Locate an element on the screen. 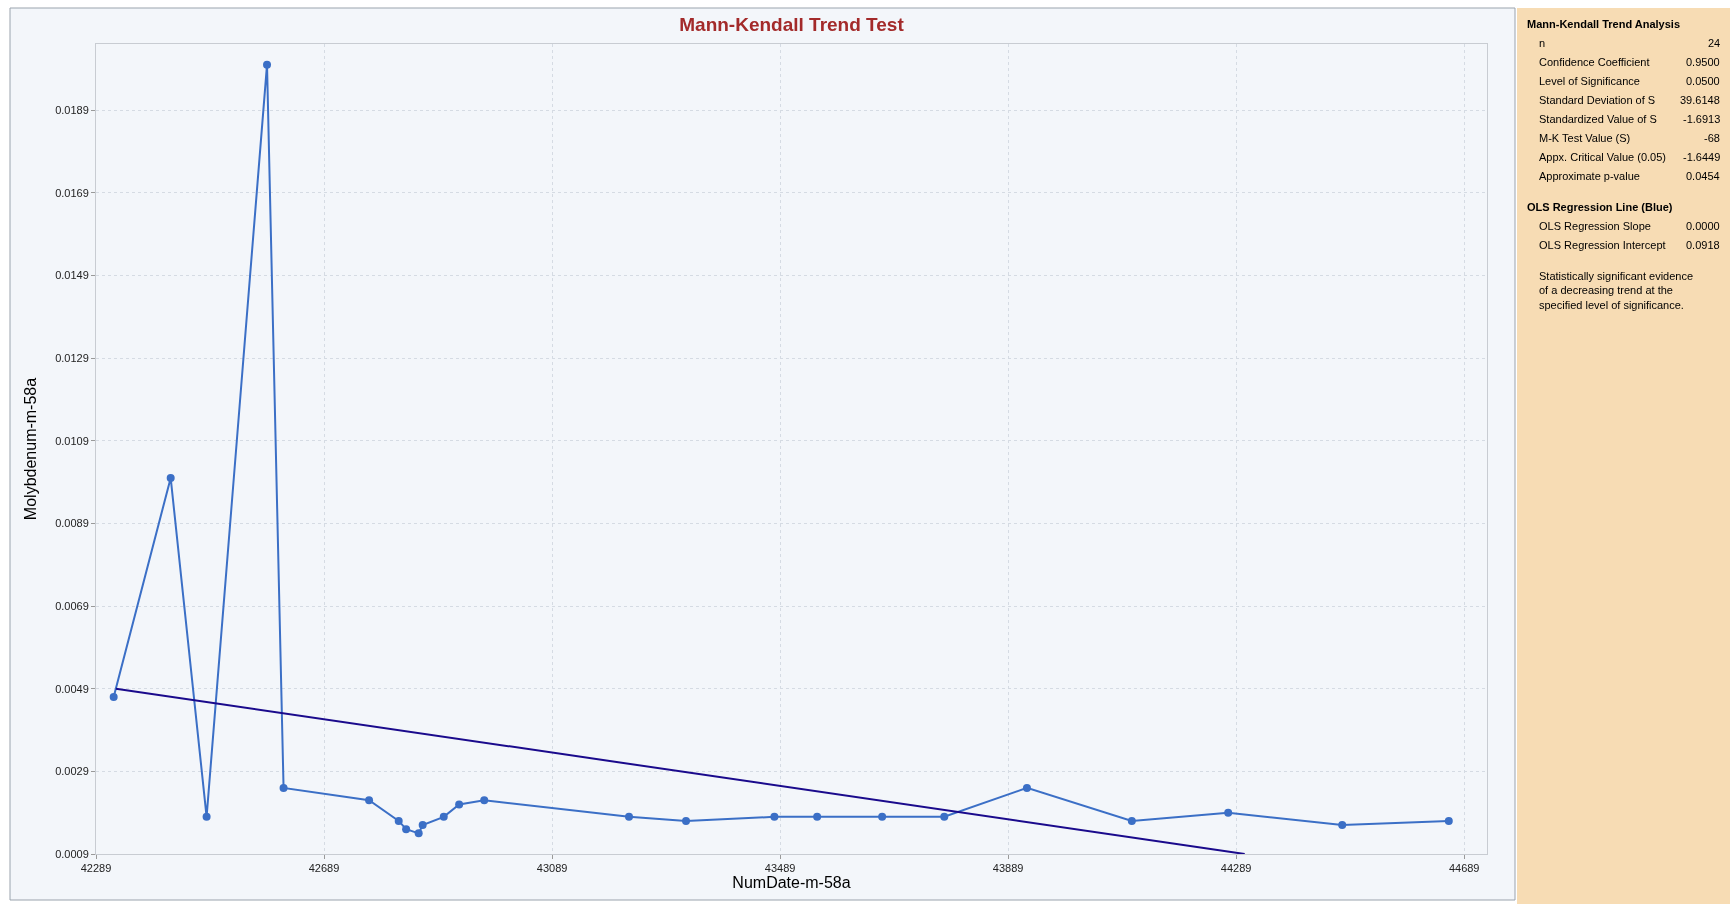  text: Standard Deviation of S is located at coordinates (1597, 100).